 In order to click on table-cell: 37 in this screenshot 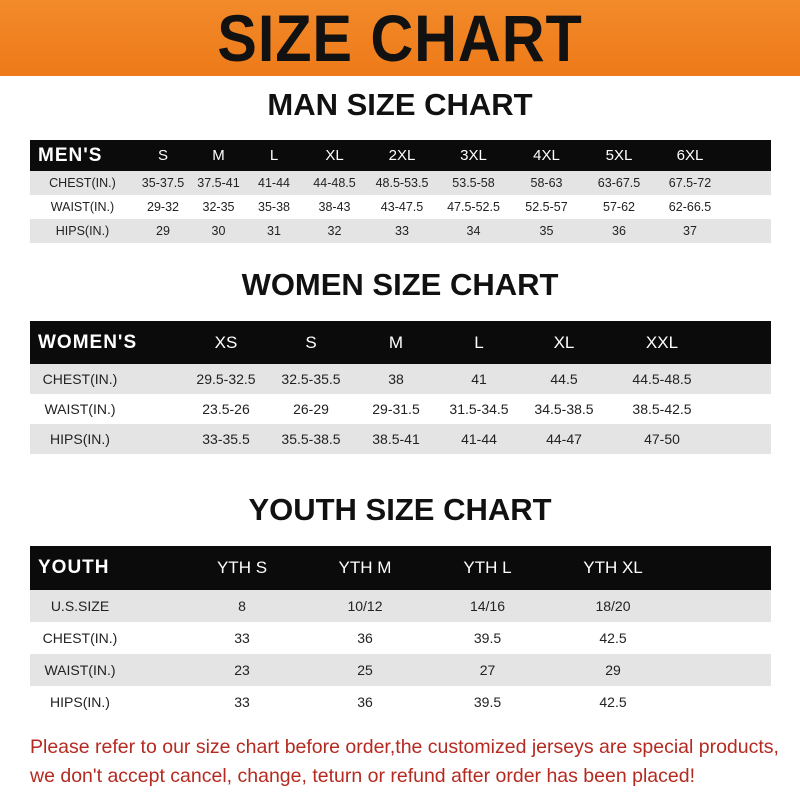, I will do `click(690, 231)`.